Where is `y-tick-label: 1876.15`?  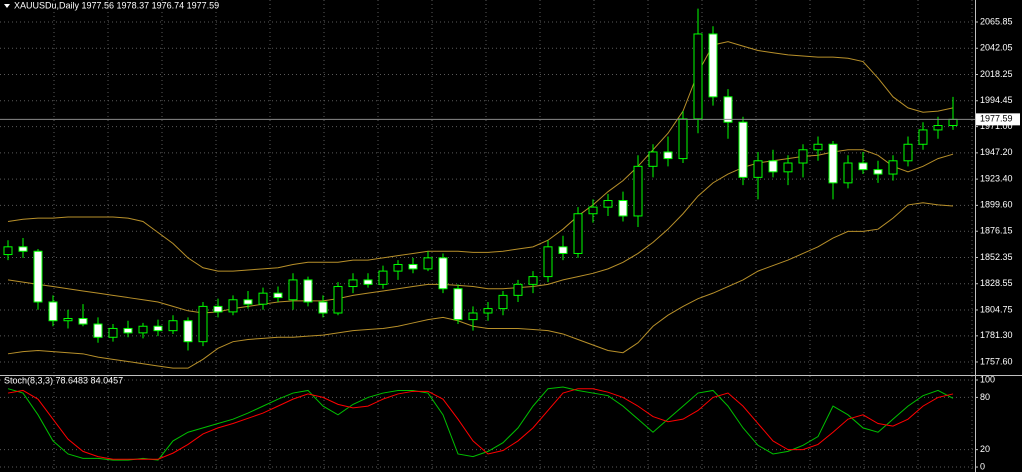
y-tick-label: 1876.15 is located at coordinates (996, 231).